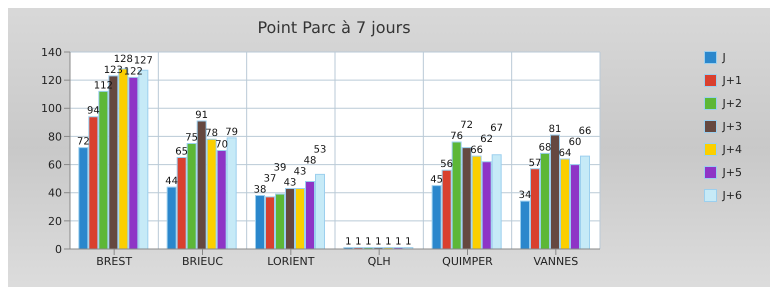 This screenshot has width=770, height=287. What do you see at coordinates (457, 136) in the screenshot?
I see `data-label: 76` at bounding box center [457, 136].